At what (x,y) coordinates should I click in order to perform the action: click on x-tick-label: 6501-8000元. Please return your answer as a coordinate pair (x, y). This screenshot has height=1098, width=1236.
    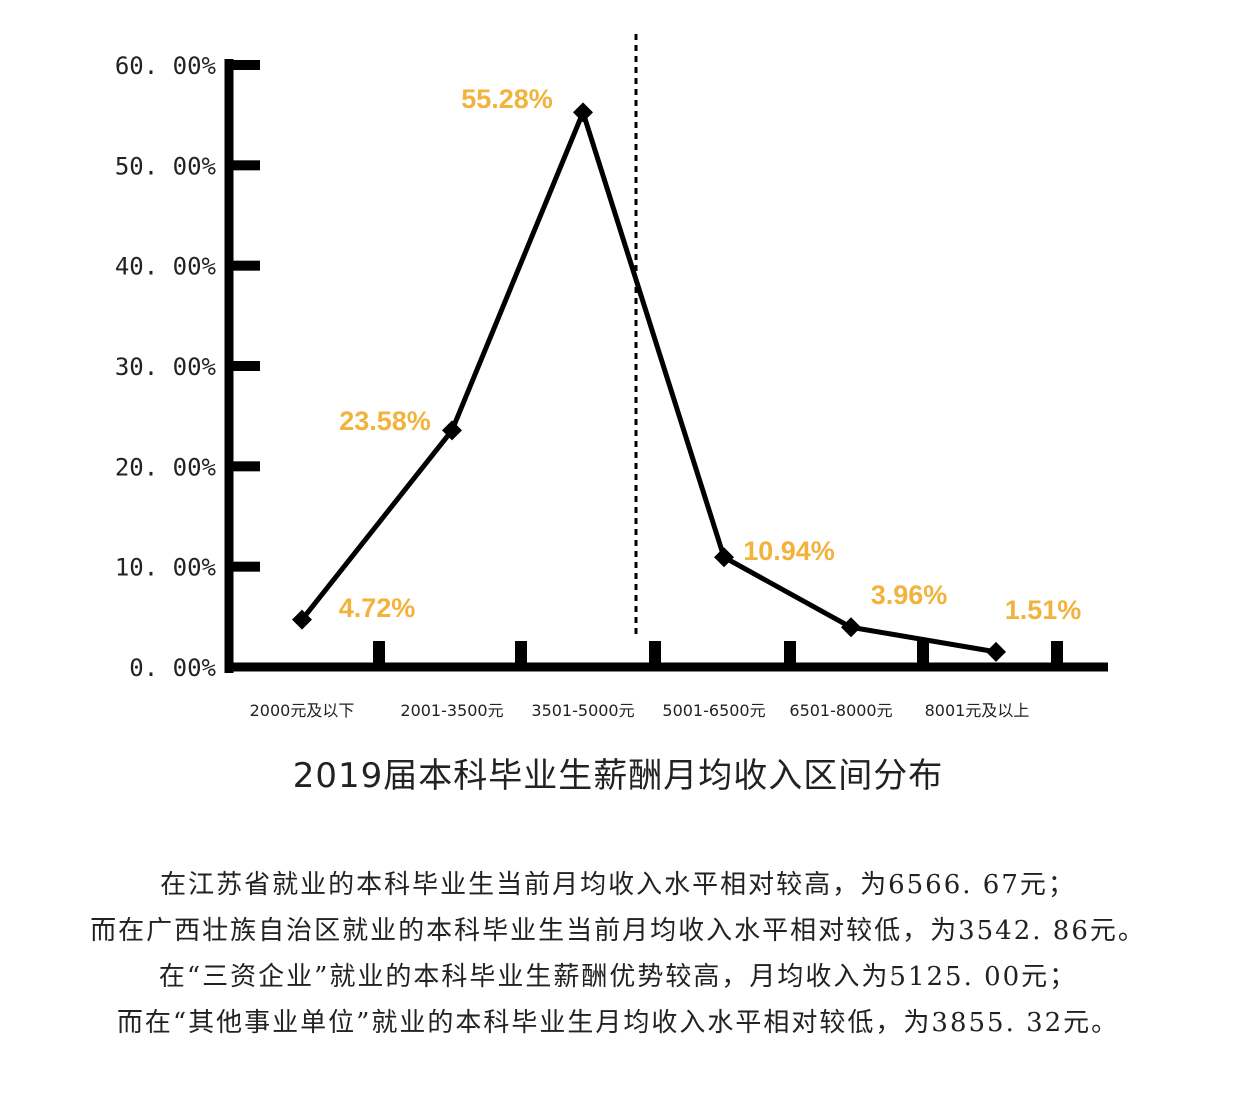
    Looking at the image, I should click on (840, 710).